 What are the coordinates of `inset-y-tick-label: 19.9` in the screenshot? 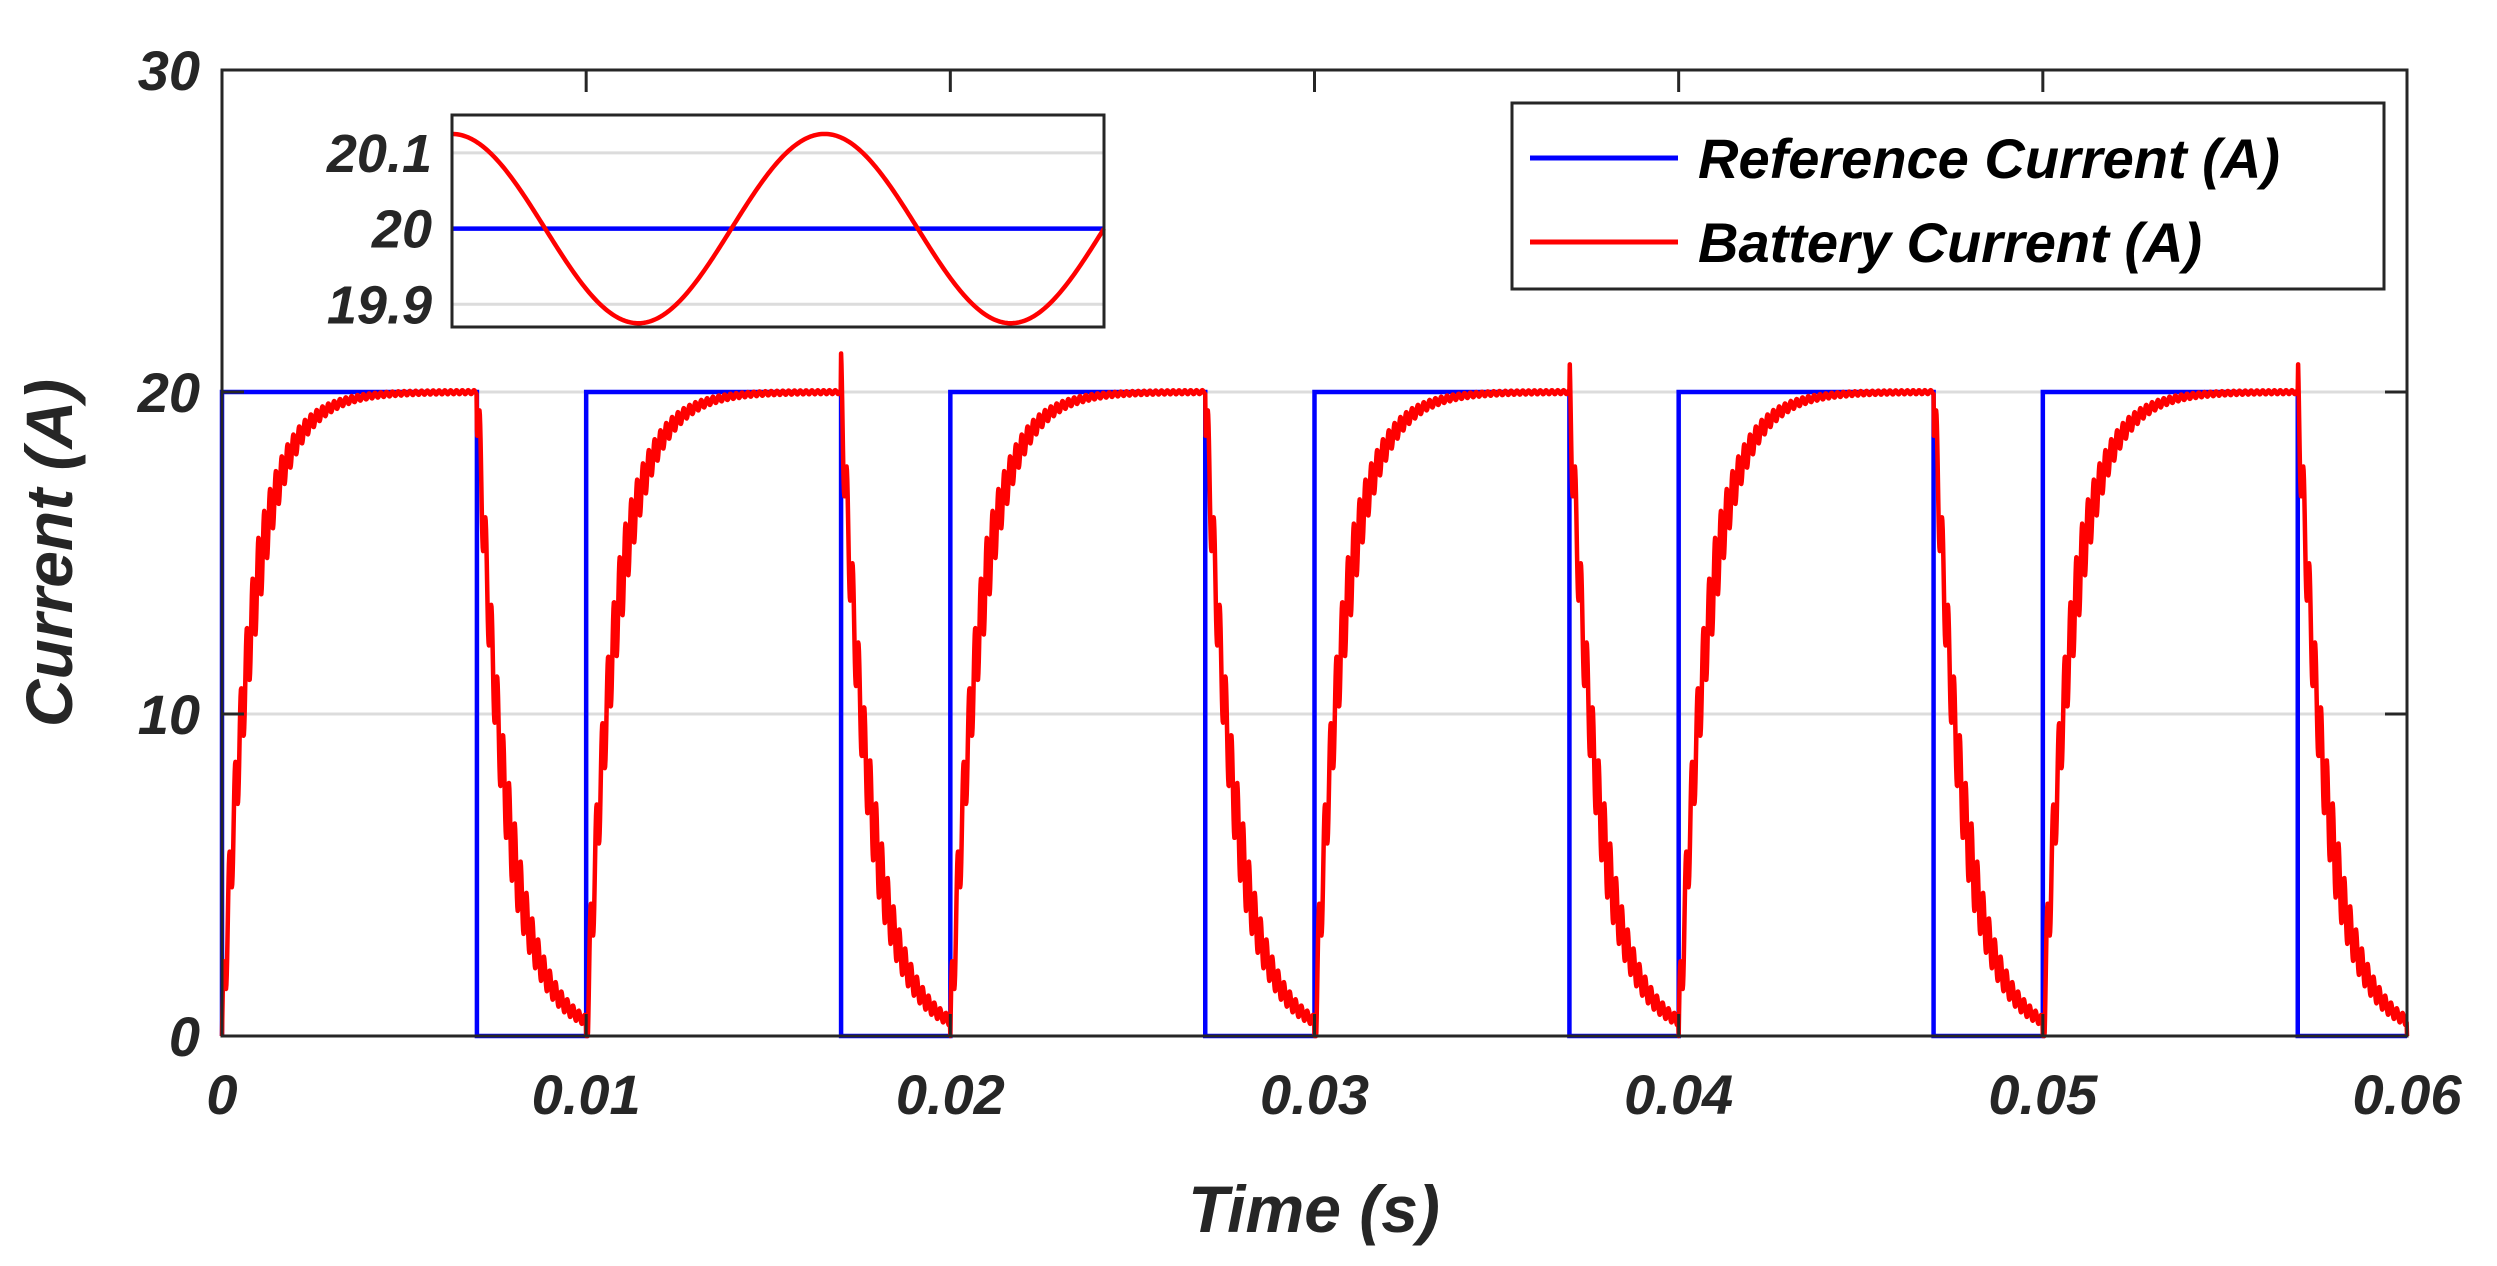 It's located at (379, 305).